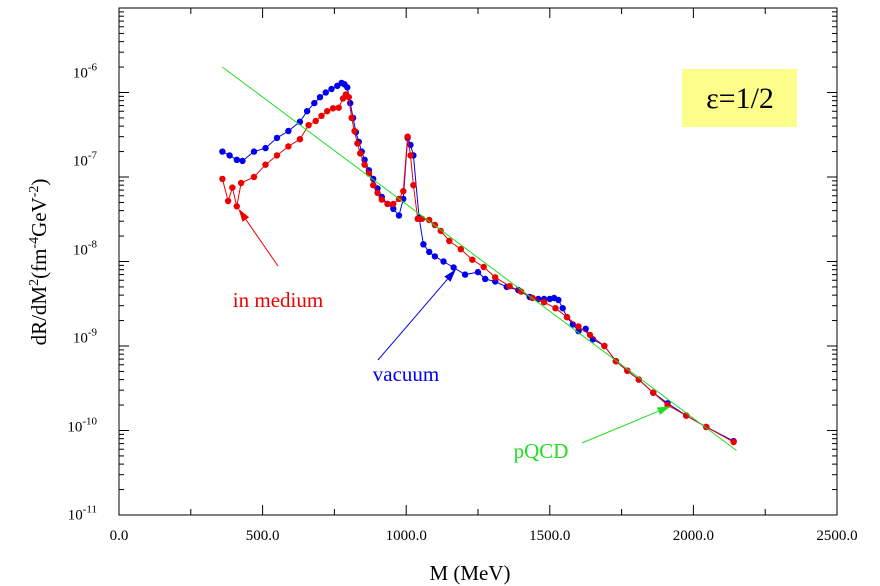  What do you see at coordinates (663, 410) in the screenshot?
I see `annotation-arrowhead-pqcd` at bounding box center [663, 410].